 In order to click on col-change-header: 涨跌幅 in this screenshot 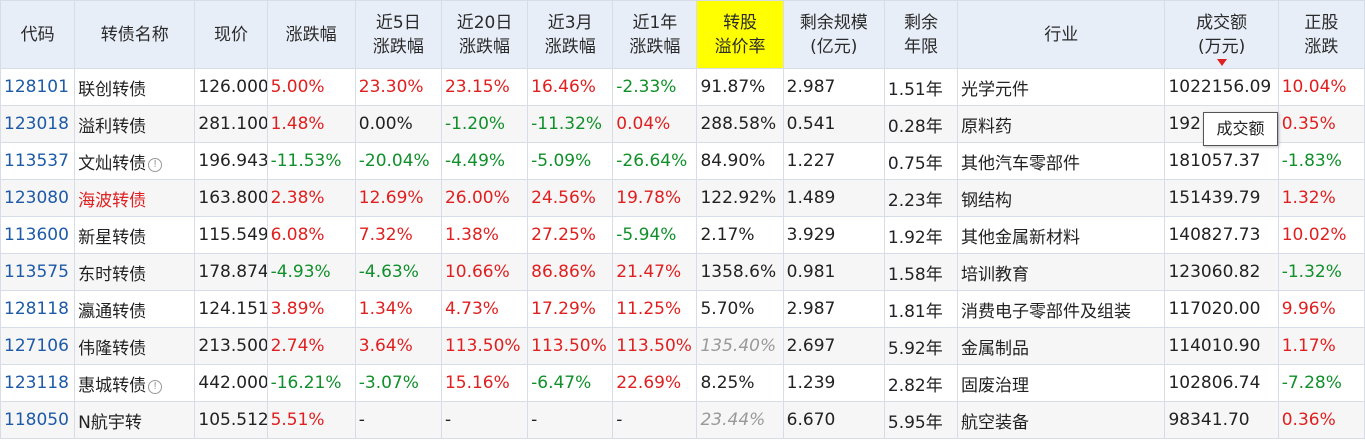, I will do `click(311, 35)`.